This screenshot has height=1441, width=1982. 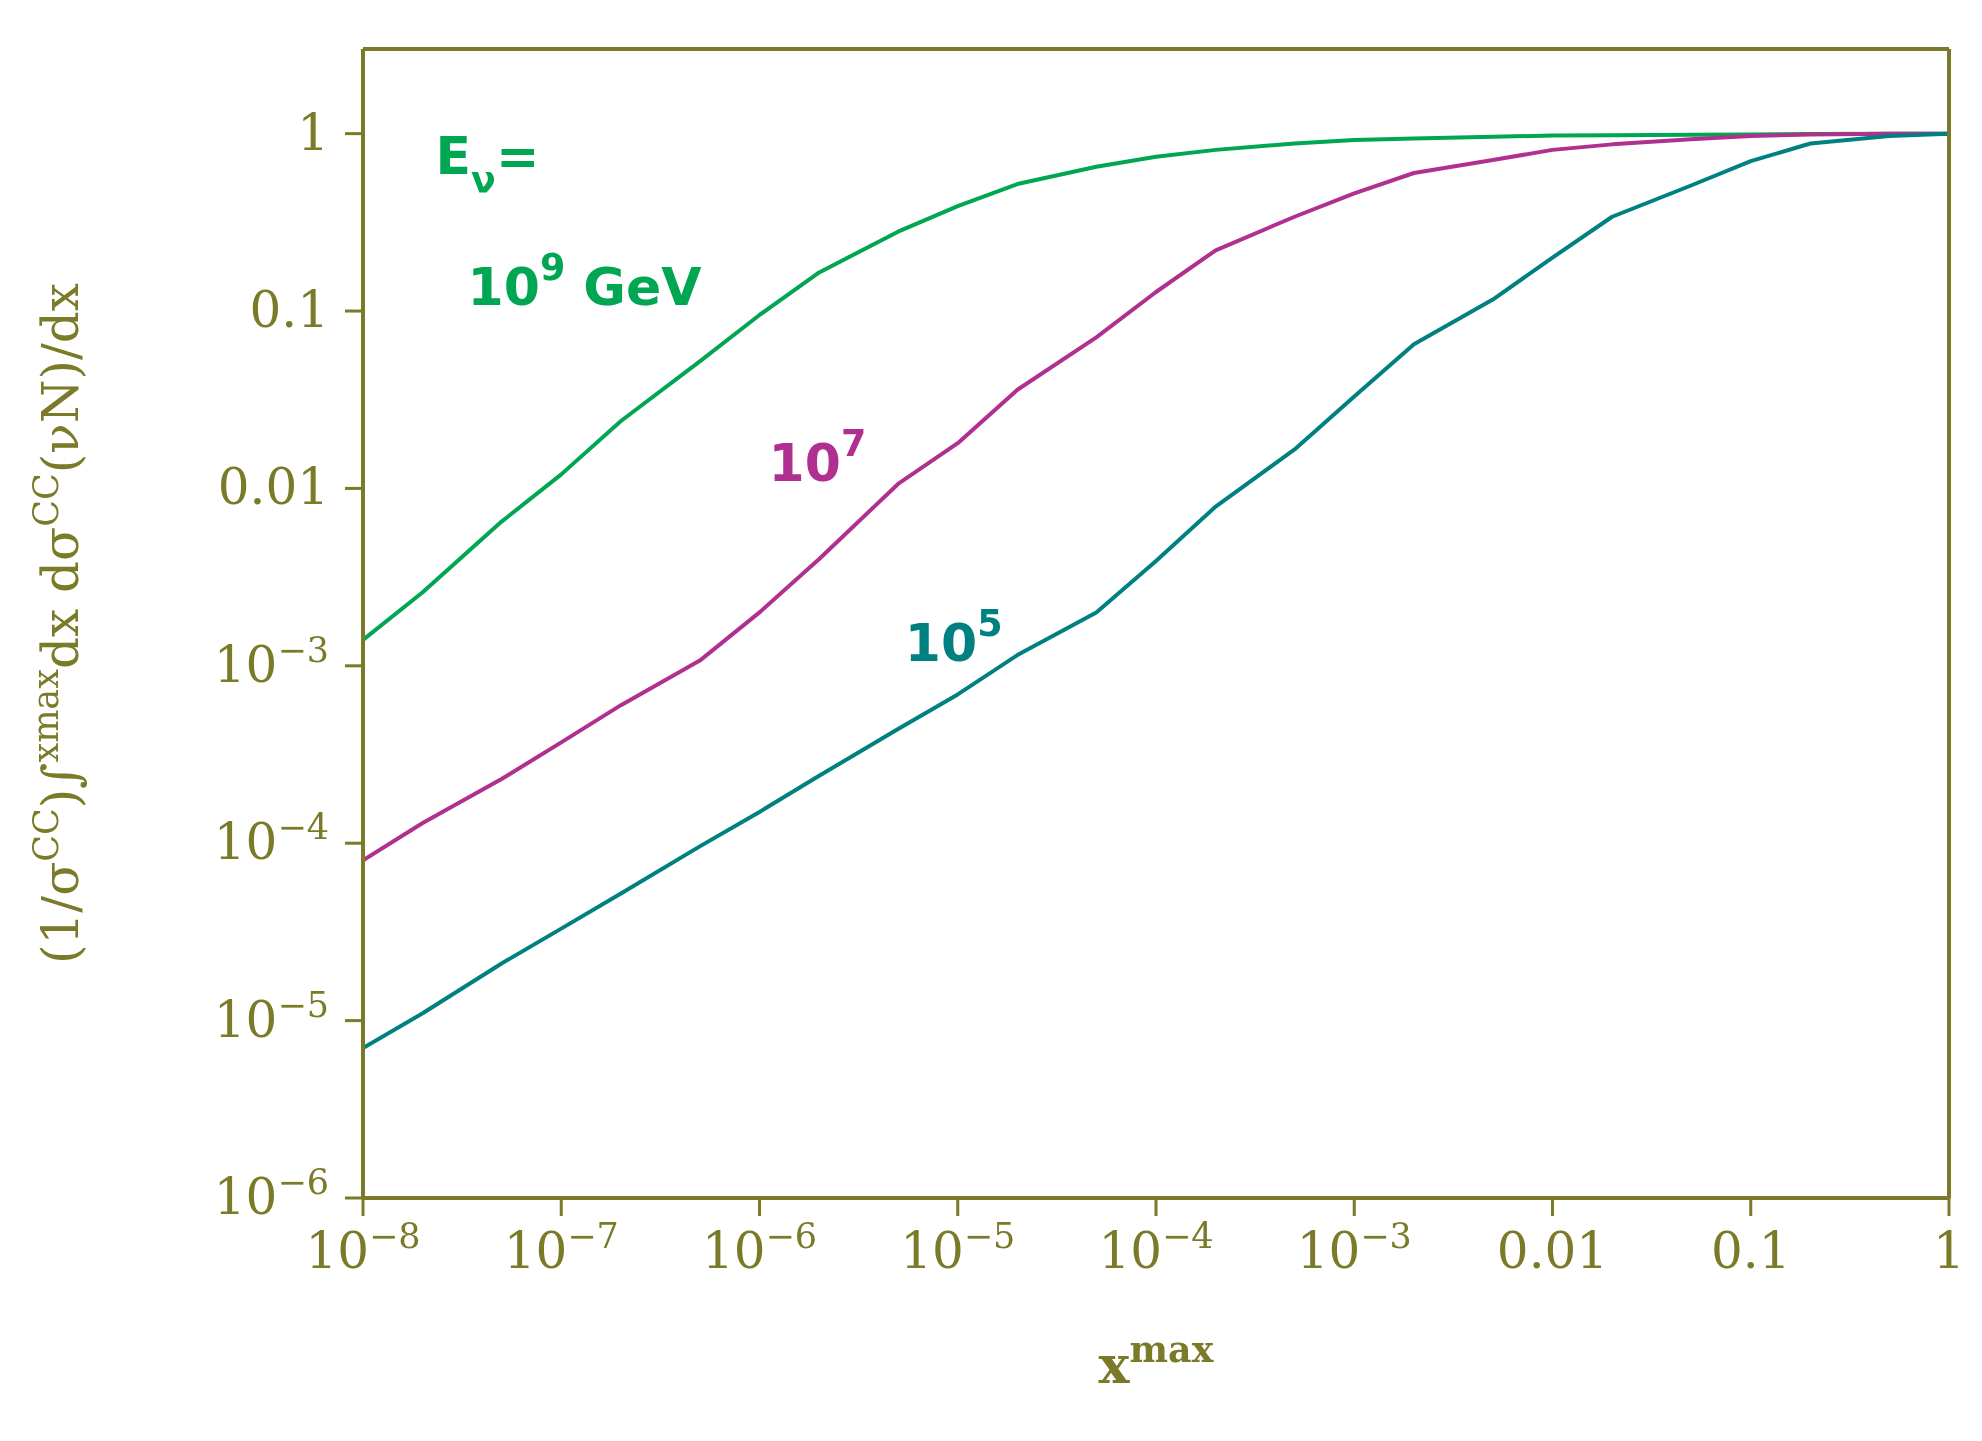 What do you see at coordinates (958, 1248) in the screenshot?
I see `x-tick-label: 10$^{−5}$` at bounding box center [958, 1248].